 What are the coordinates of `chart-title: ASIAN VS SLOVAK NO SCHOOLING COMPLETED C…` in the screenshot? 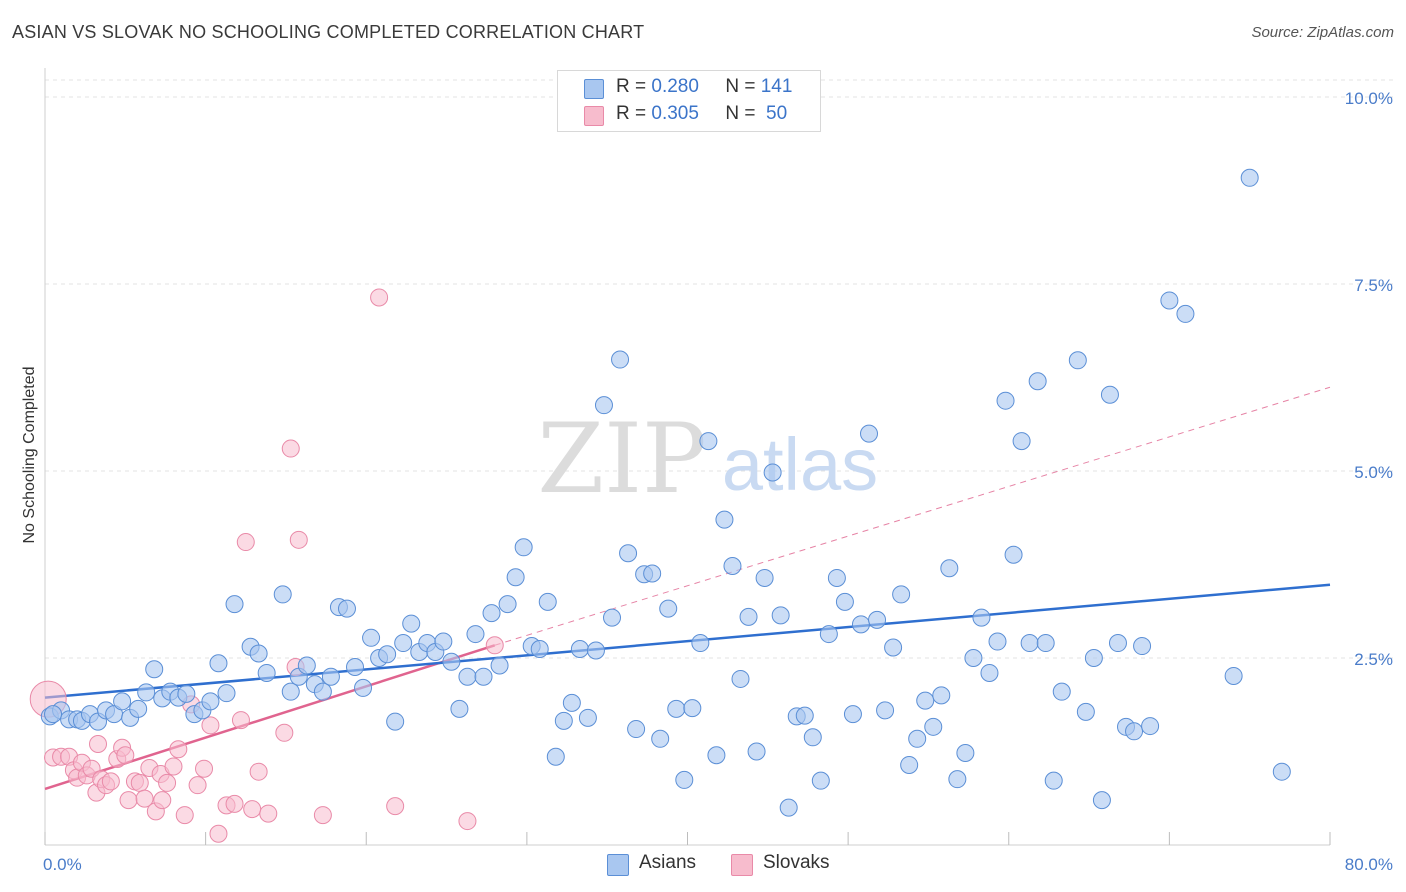 It's located at (328, 32).